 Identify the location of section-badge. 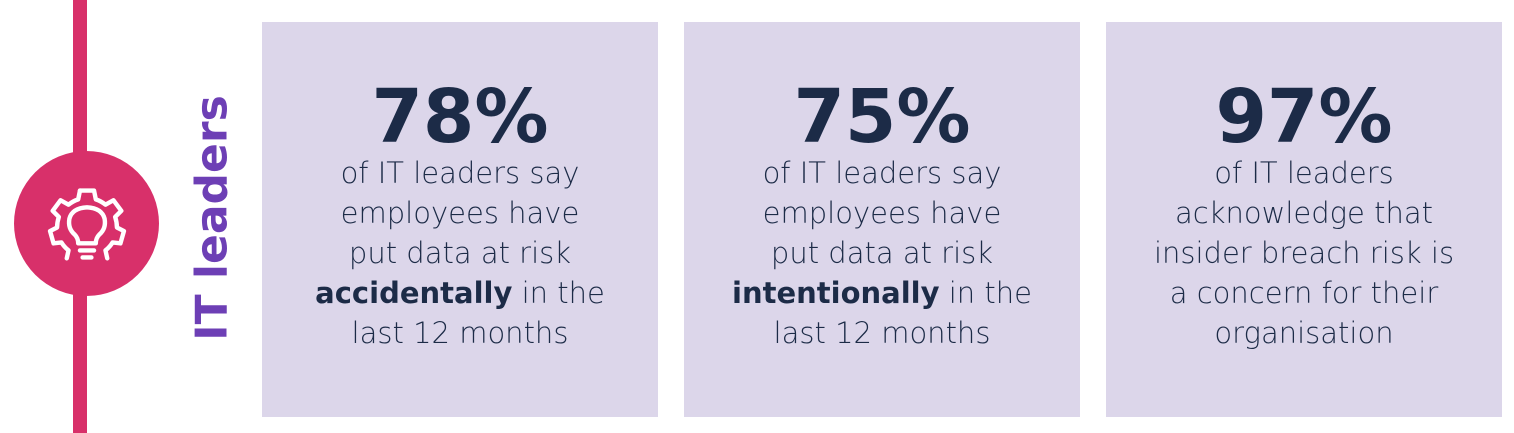
(86, 223).